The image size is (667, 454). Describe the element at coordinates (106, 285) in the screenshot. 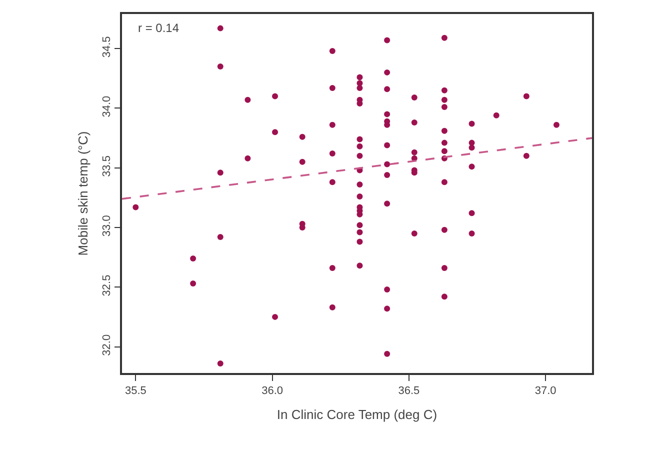

I see `y-tick-label: 32.5` at that location.